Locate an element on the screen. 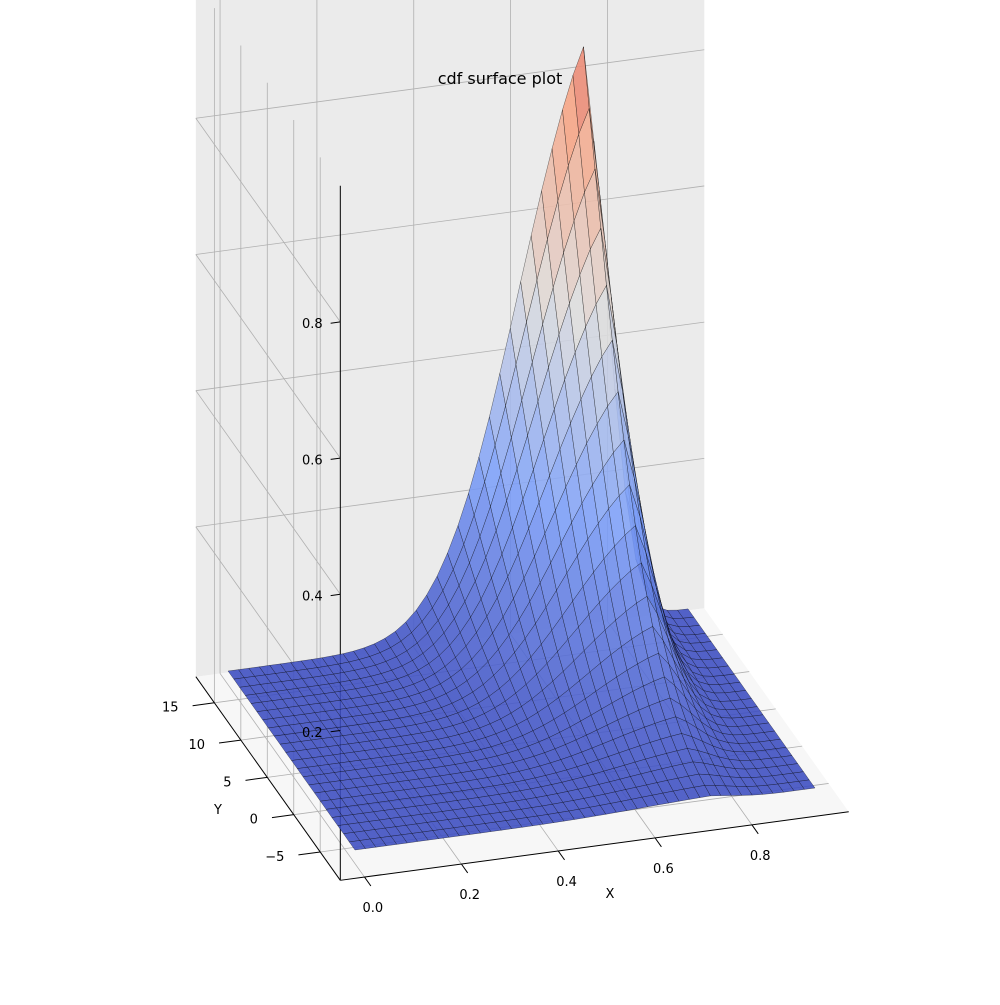  x-tick-label: 0.6 is located at coordinates (663, 869).